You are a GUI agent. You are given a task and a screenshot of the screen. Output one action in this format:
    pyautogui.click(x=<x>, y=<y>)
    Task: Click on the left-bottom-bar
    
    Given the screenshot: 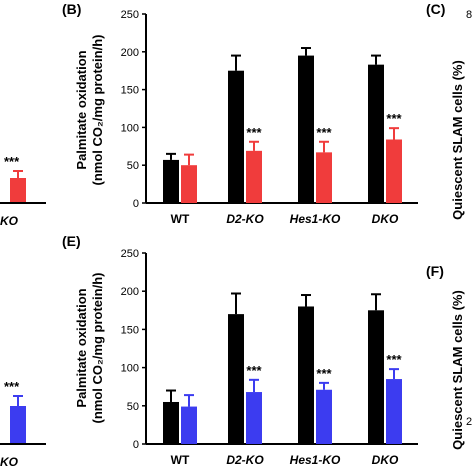 What is the action you would take?
    pyautogui.click(x=18, y=425)
    